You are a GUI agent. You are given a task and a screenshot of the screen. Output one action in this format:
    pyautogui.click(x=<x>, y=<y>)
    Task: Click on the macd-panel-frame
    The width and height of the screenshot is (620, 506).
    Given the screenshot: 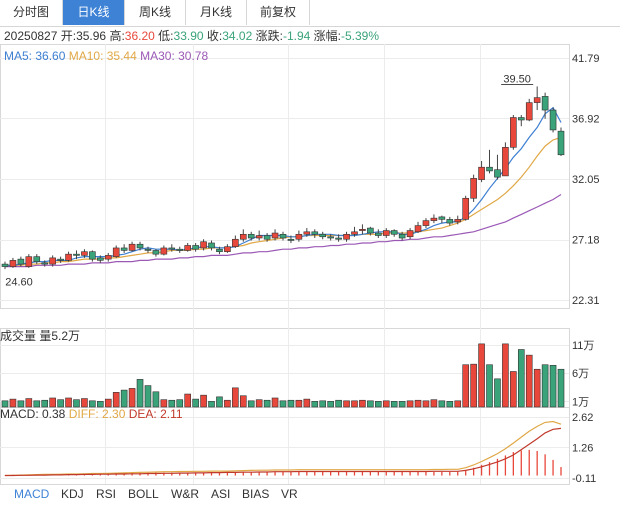 What is the action you would take?
    pyautogui.click(x=285, y=446)
    